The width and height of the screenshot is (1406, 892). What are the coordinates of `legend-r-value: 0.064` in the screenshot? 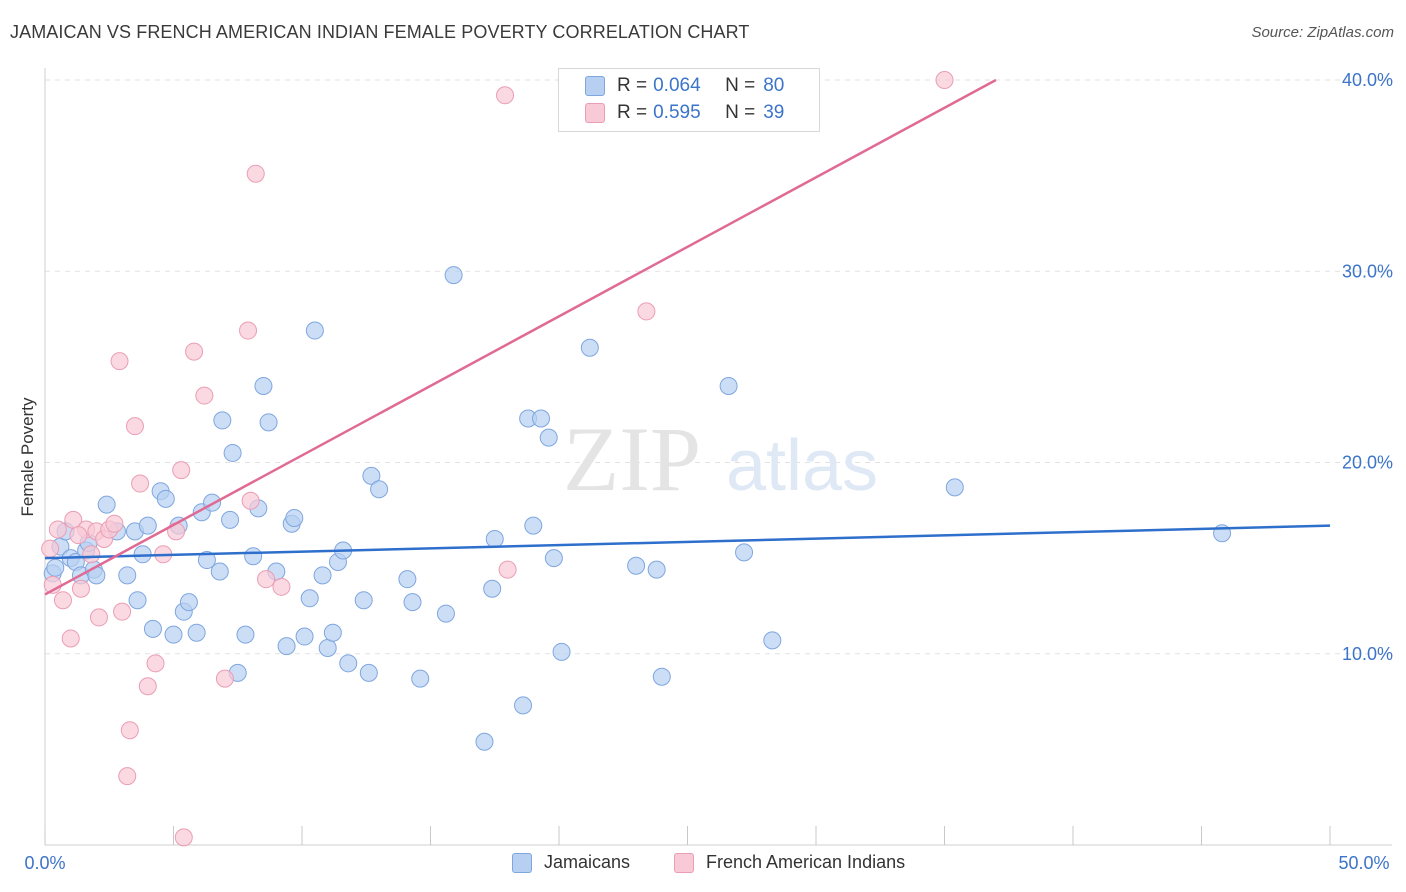 It's located at (677, 85).